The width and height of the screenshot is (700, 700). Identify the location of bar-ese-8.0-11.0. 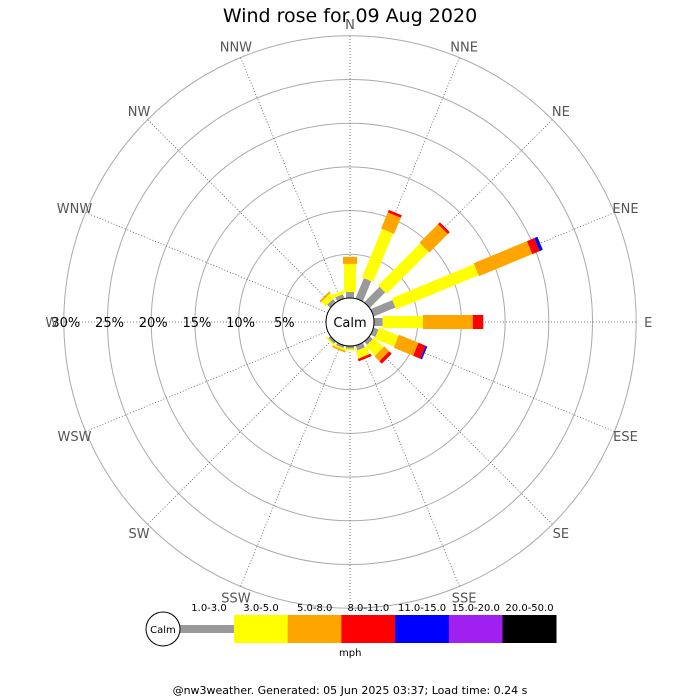
(419, 350).